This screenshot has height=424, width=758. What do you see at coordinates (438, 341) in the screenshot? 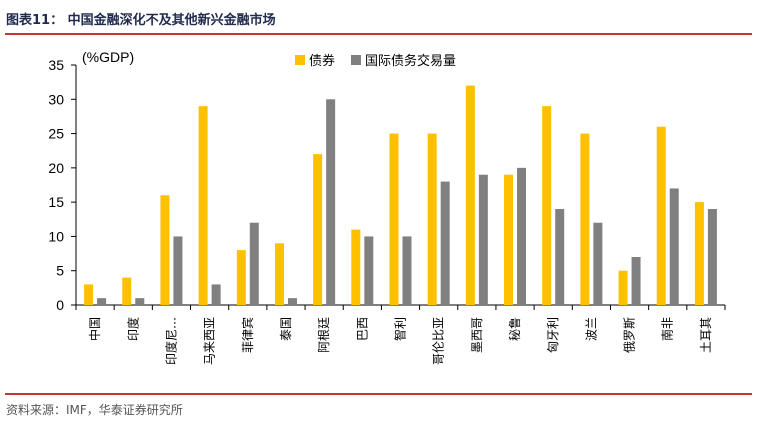
I see `x-category-label: 哥伦比亚` at bounding box center [438, 341].